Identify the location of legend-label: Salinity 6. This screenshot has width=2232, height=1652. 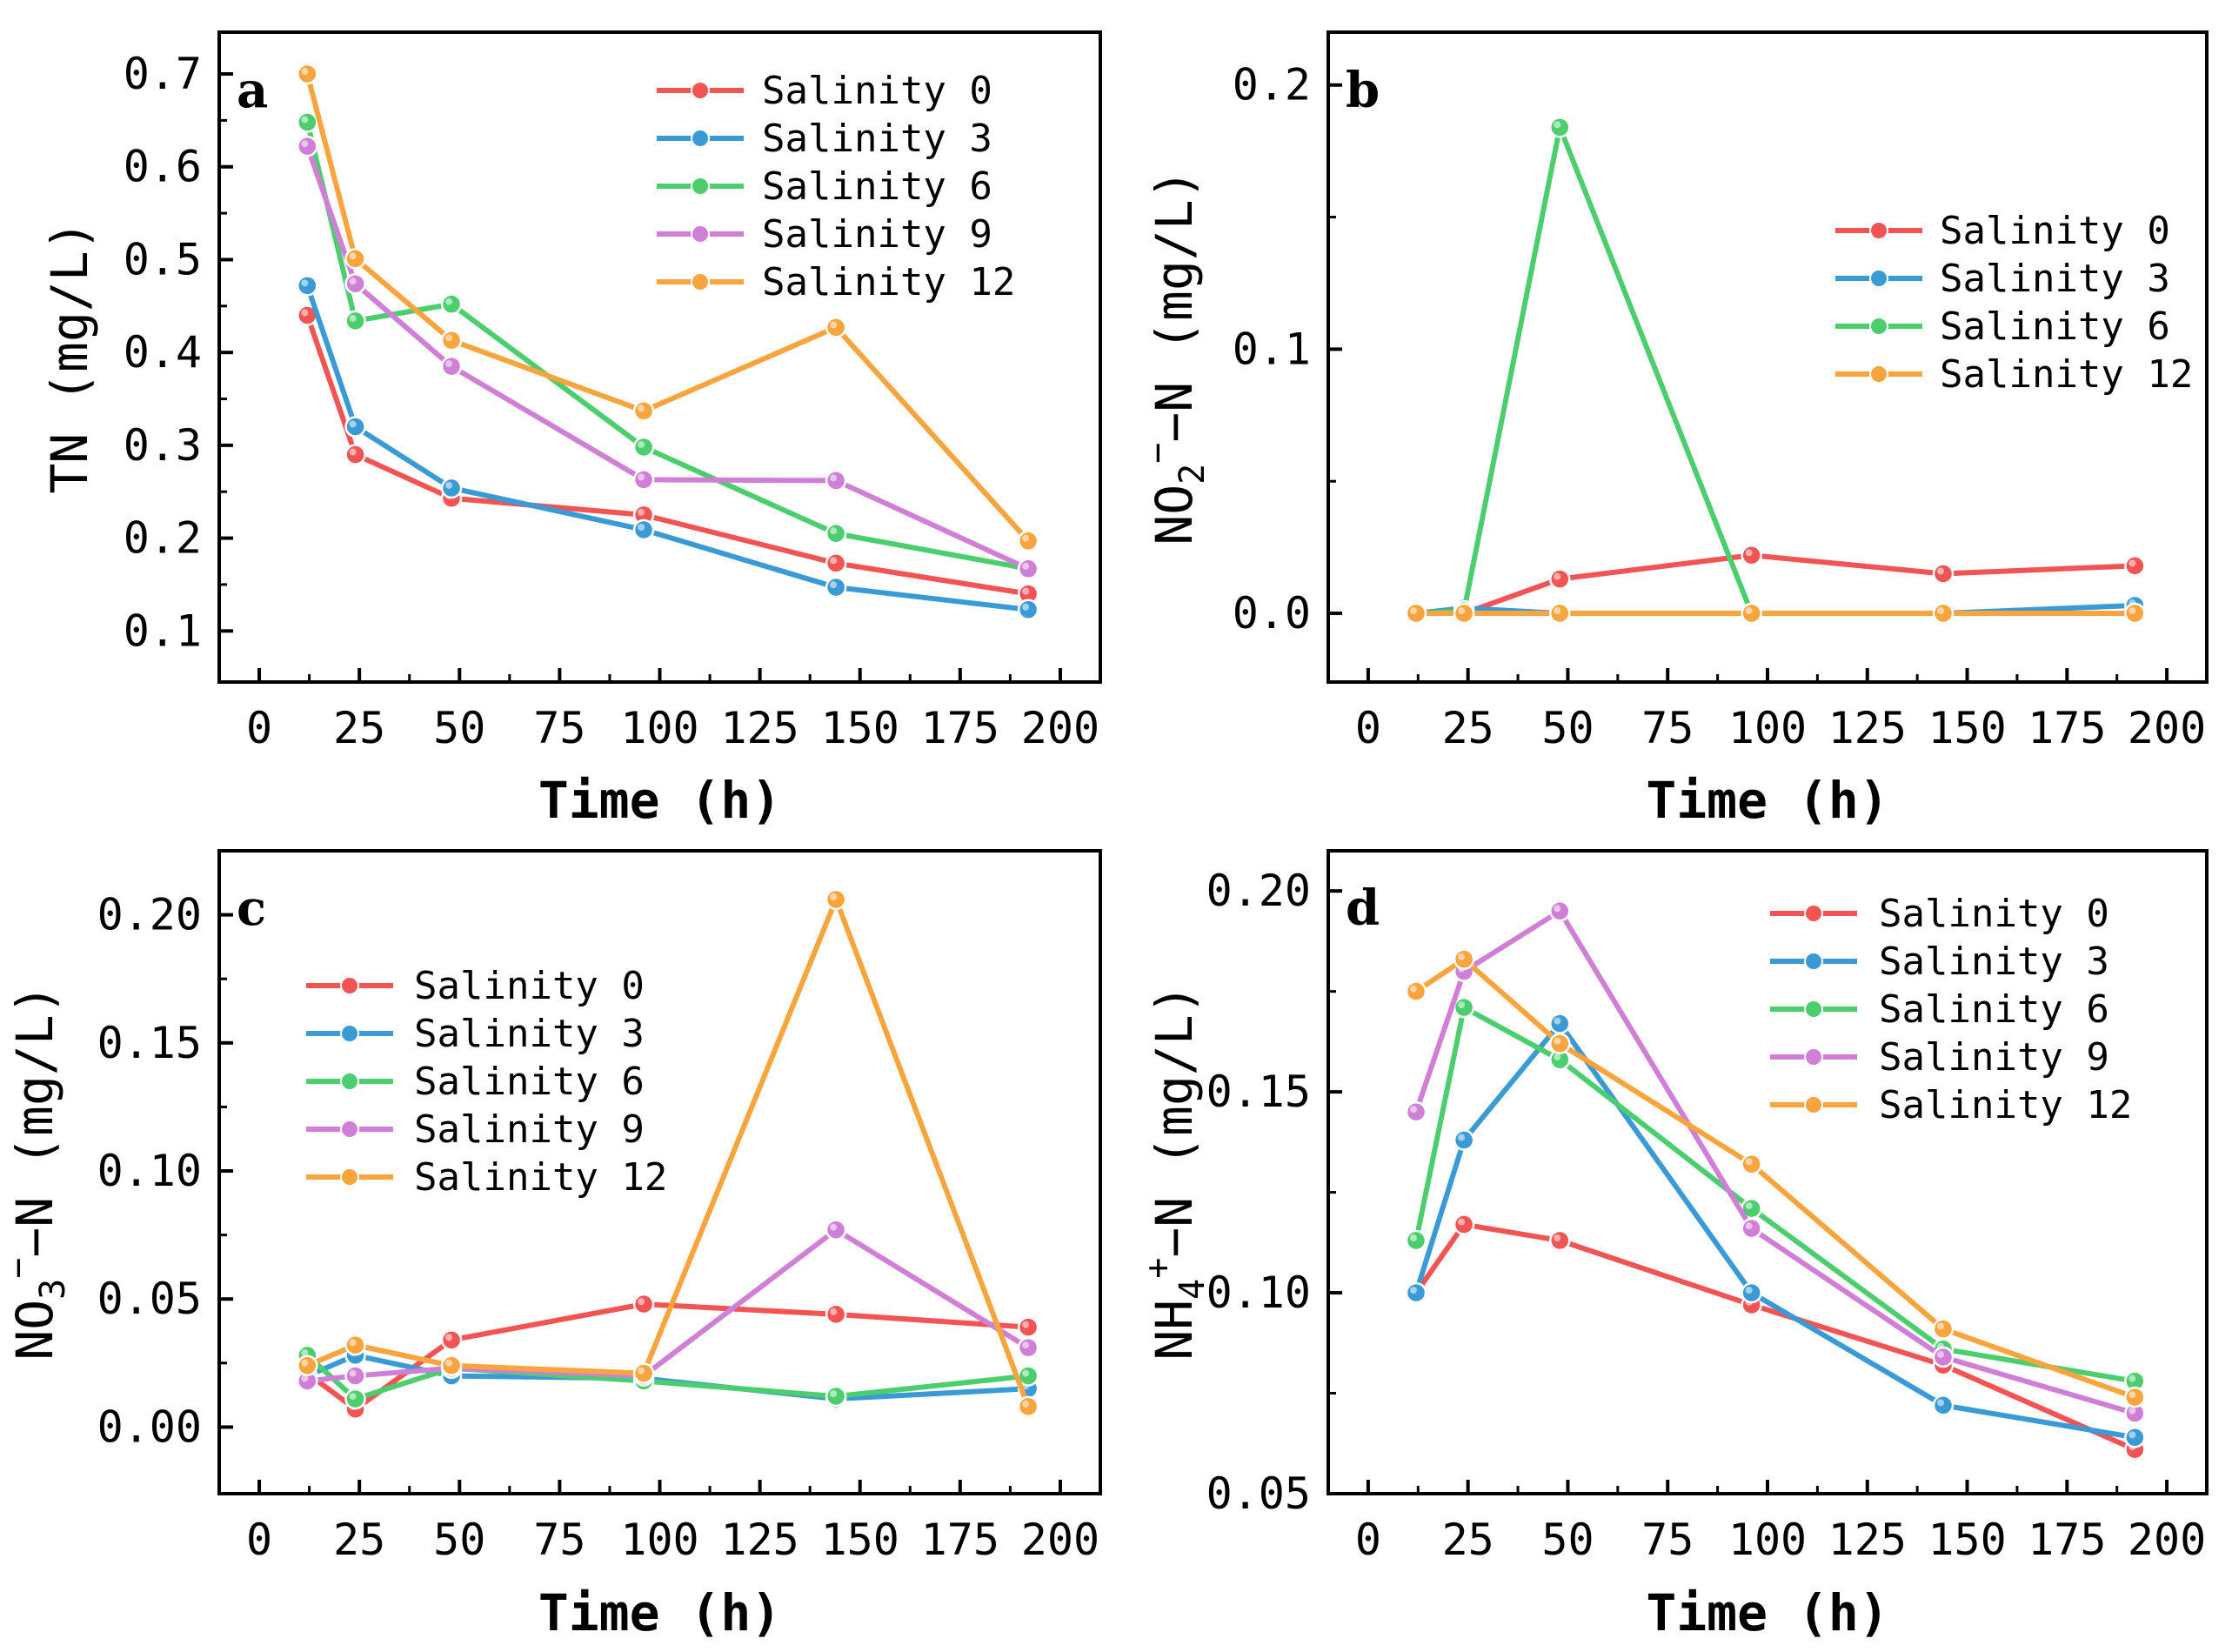
(2055, 326).